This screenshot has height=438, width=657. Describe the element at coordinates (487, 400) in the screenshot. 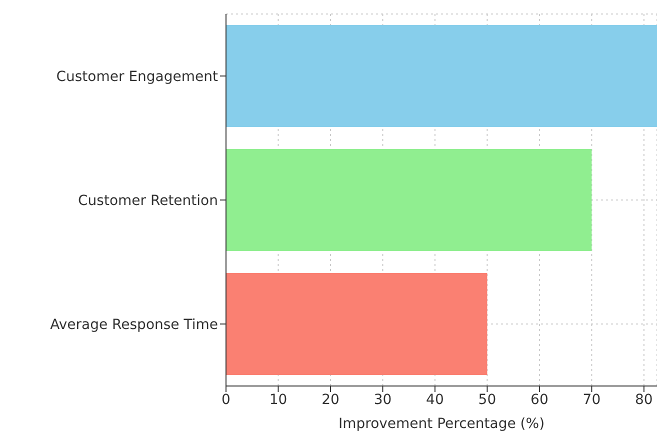

I see `x-tick-label: 50` at that location.